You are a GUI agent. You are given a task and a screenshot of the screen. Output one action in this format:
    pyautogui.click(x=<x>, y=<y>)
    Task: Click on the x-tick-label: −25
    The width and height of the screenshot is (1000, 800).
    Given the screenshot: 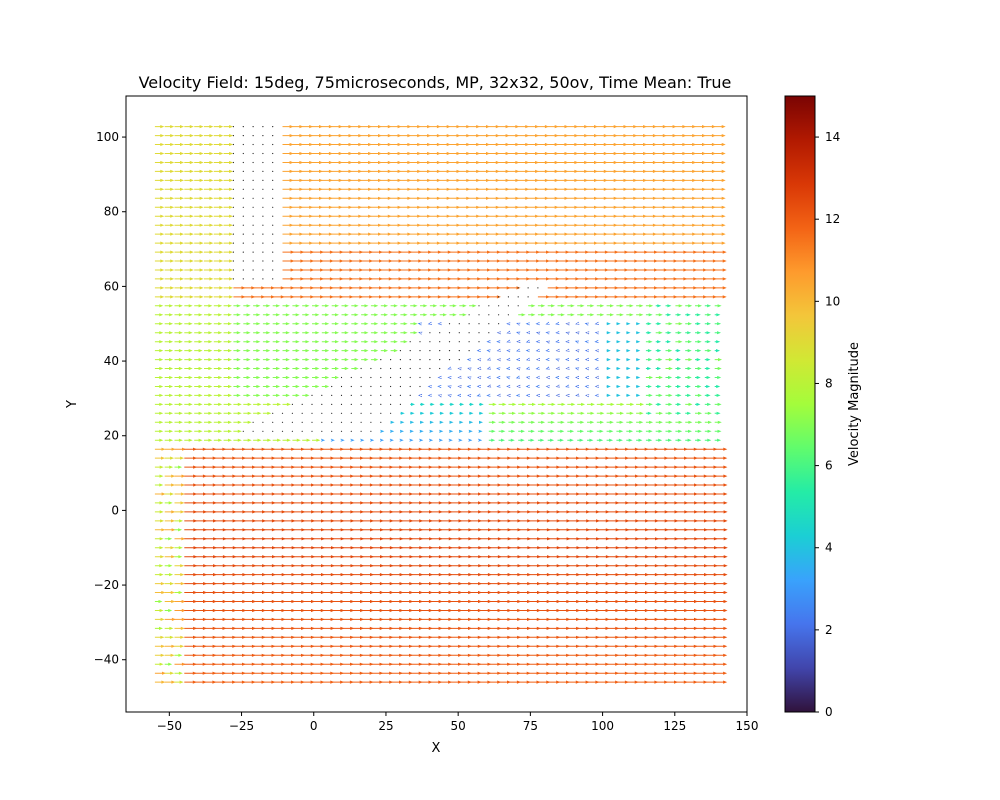 What is the action you would take?
    pyautogui.click(x=241, y=726)
    